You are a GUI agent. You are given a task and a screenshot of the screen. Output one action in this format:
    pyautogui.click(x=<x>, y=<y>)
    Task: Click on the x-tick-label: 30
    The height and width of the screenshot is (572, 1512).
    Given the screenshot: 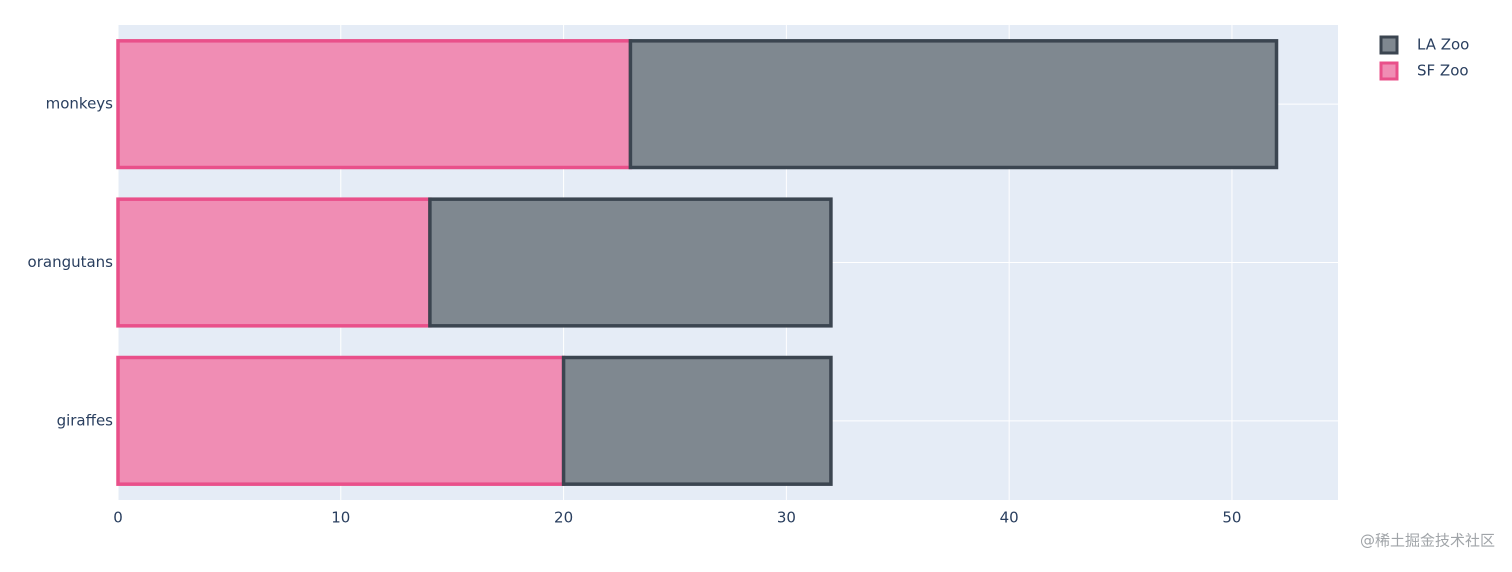 What is the action you would take?
    pyautogui.click(x=786, y=518)
    